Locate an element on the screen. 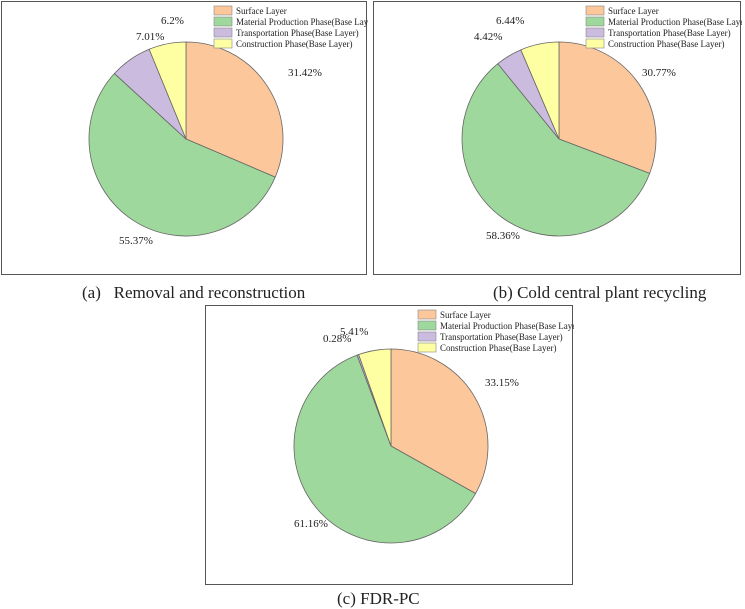 The width and height of the screenshot is (745, 609). data-label-surface-layer: 30.77% is located at coordinates (659, 73).